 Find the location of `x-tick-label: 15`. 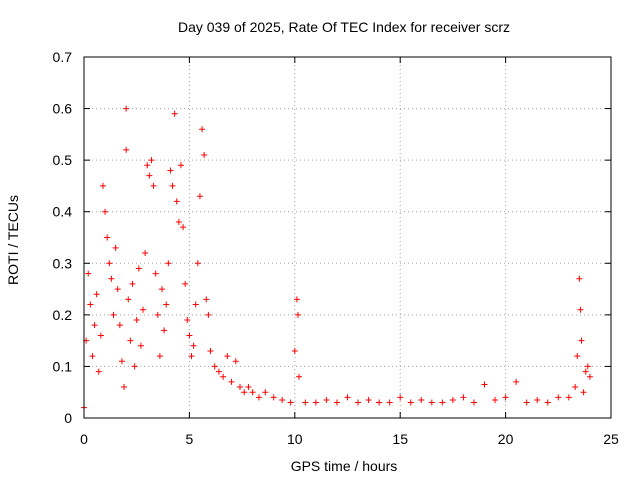

x-tick-label: 15 is located at coordinates (400, 439).